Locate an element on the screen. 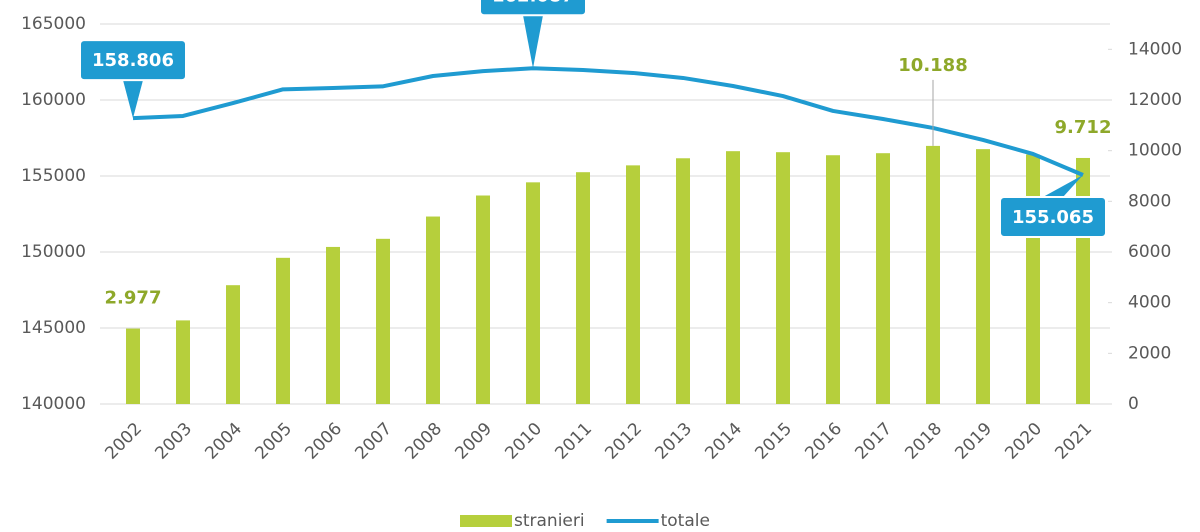 The image size is (1200, 532). x-tick-label: 2007 is located at coordinates (373, 441).